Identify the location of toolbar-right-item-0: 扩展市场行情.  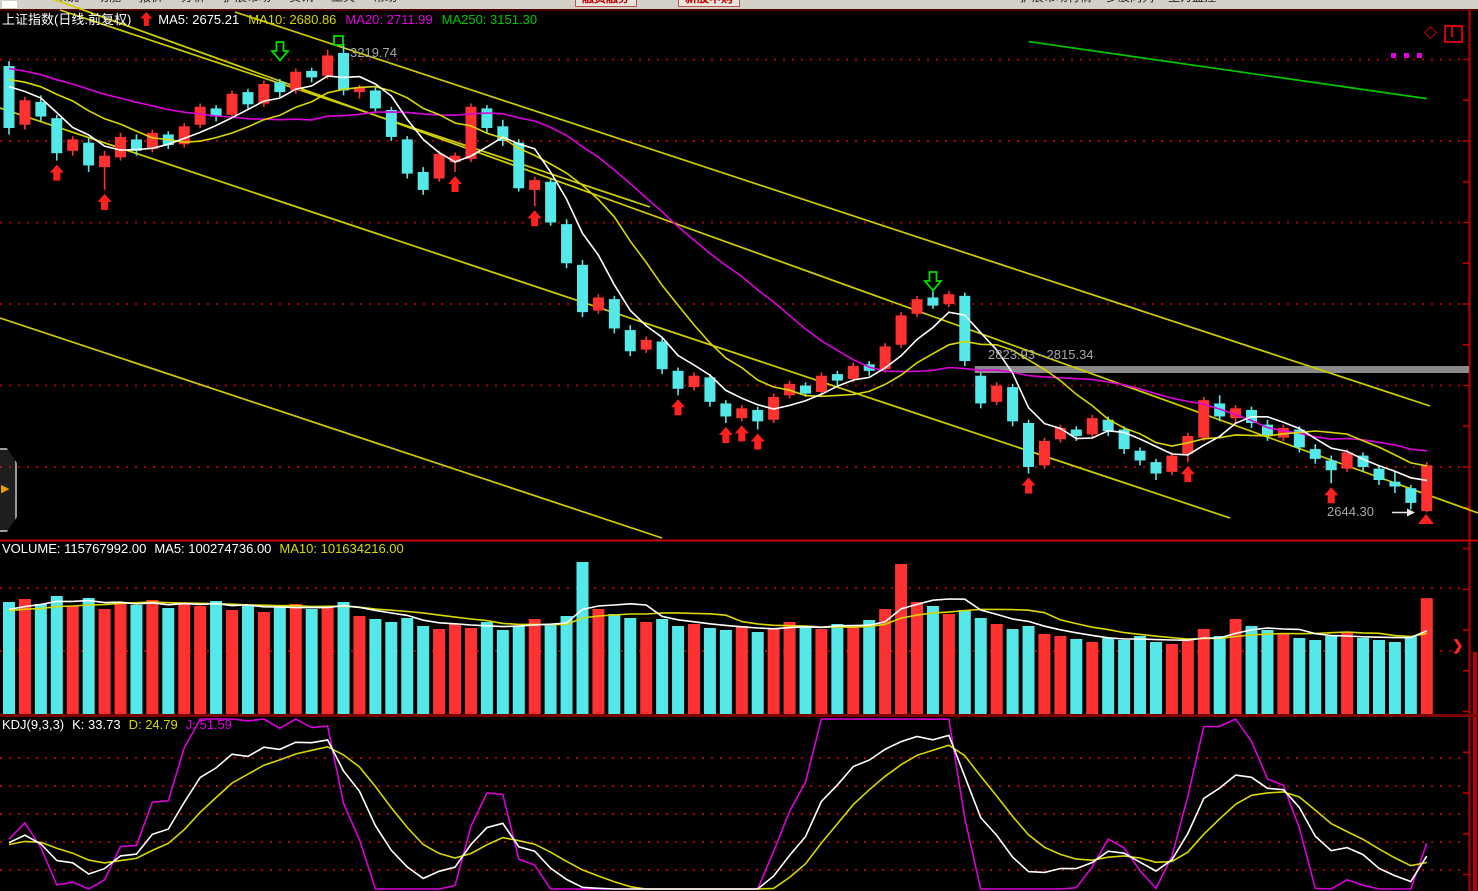
(1056, 2).